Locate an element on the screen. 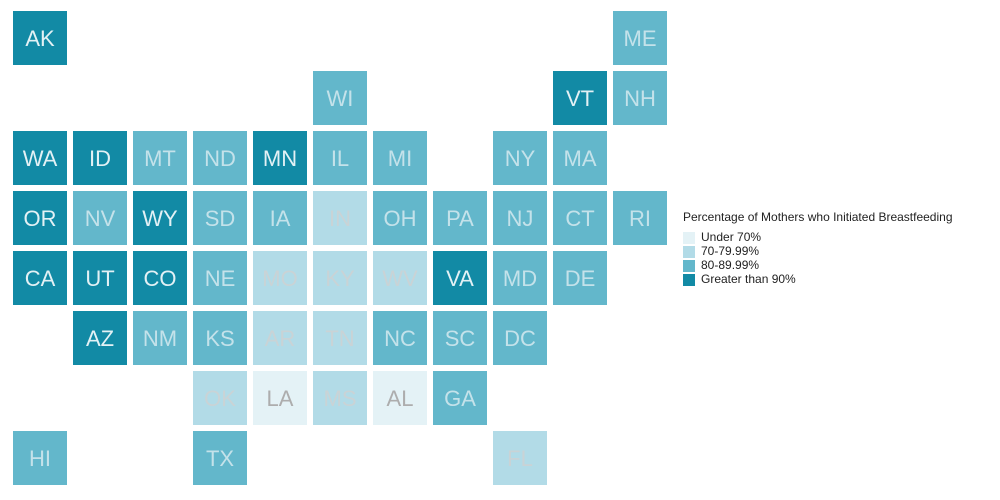  state-label: MO is located at coordinates (279, 278).